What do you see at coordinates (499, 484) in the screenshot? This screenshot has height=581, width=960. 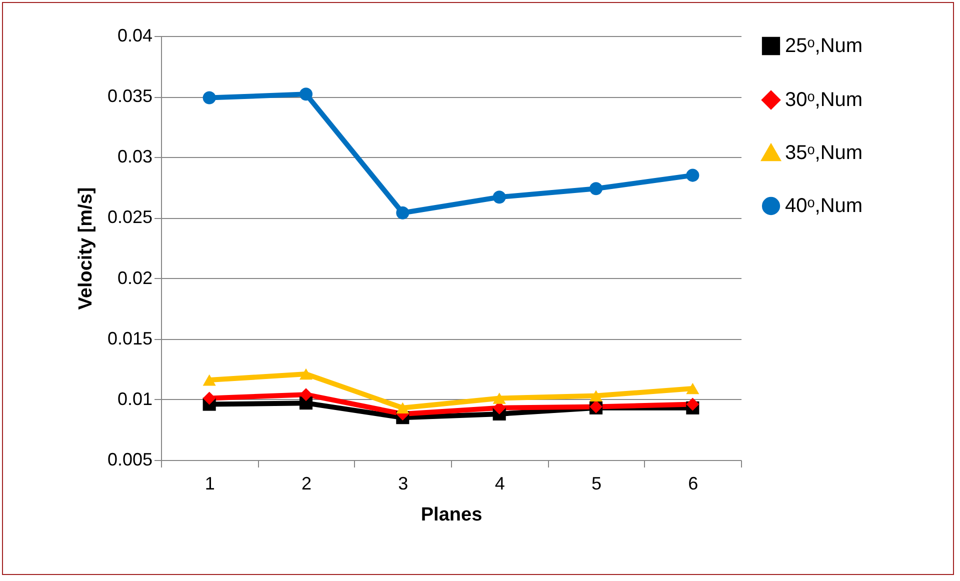 I see `x-tick-label: 4` at bounding box center [499, 484].